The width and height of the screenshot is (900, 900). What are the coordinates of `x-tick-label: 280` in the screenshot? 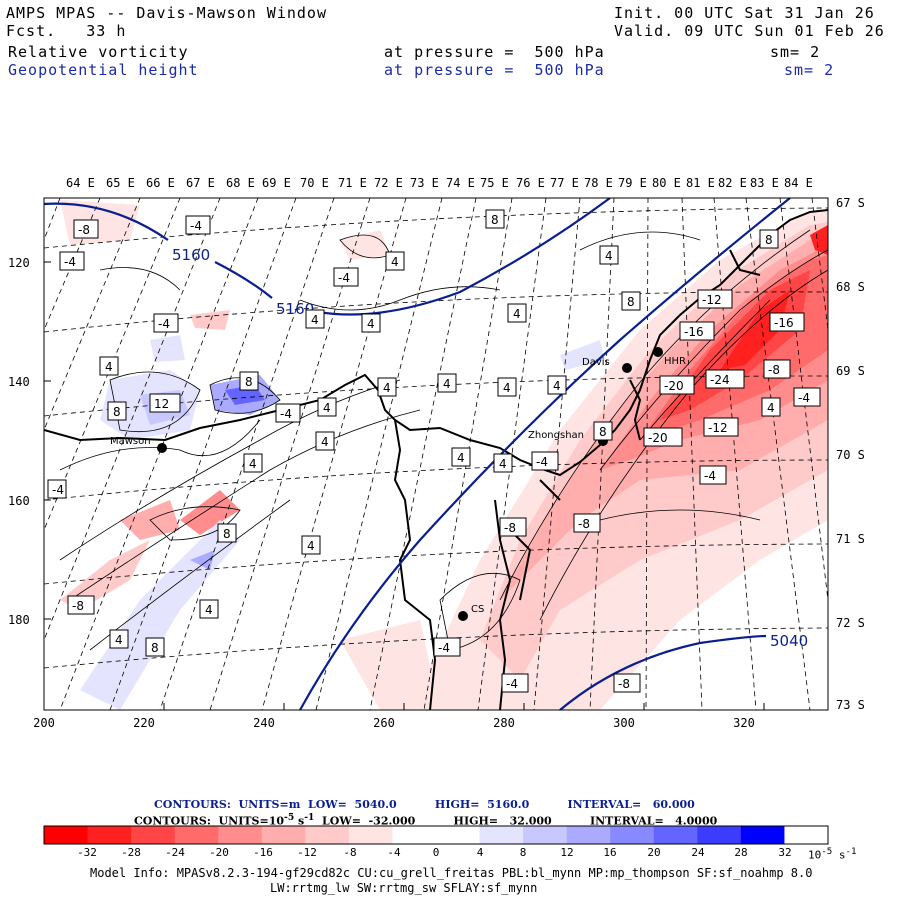 It's located at (504, 723).